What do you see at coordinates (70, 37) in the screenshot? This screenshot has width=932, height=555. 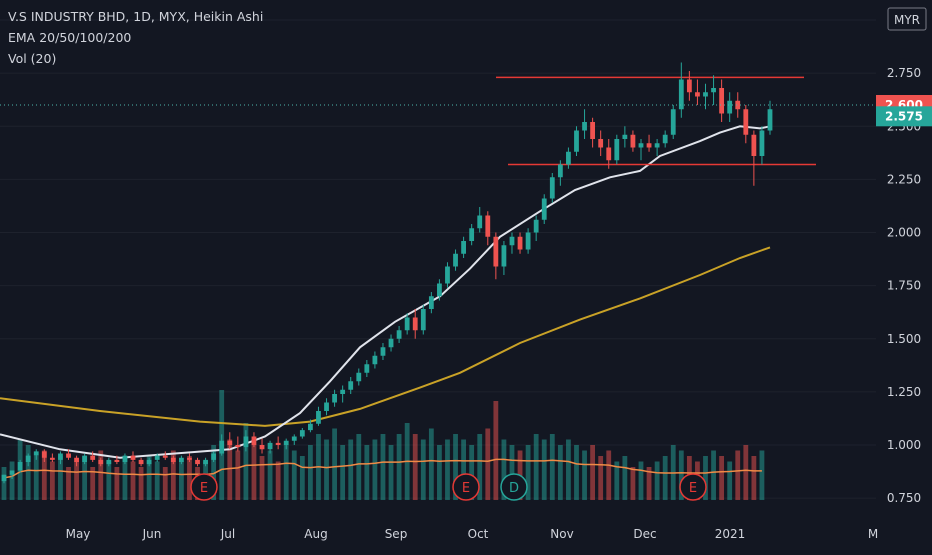 I see `ema-indicator-label: EMA 20/50/100/200` at bounding box center [70, 37].